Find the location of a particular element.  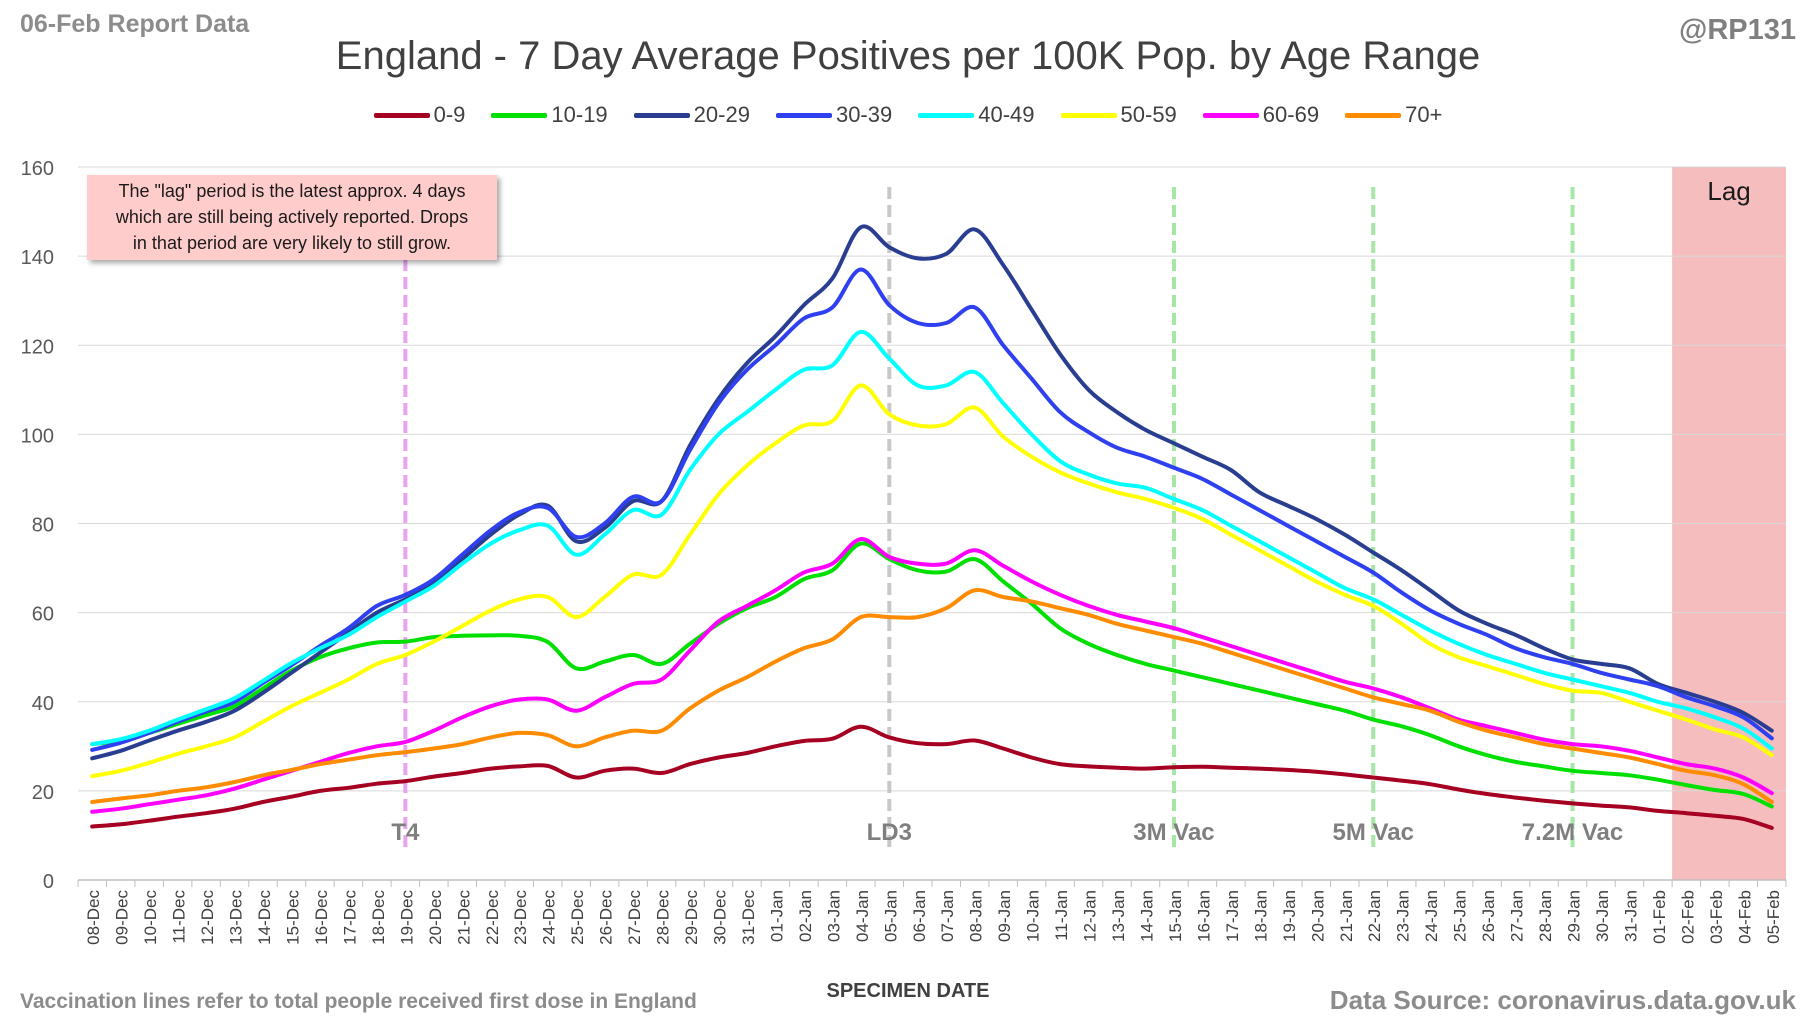

x-tick-label: 16-Dec is located at coordinates (321, 917).